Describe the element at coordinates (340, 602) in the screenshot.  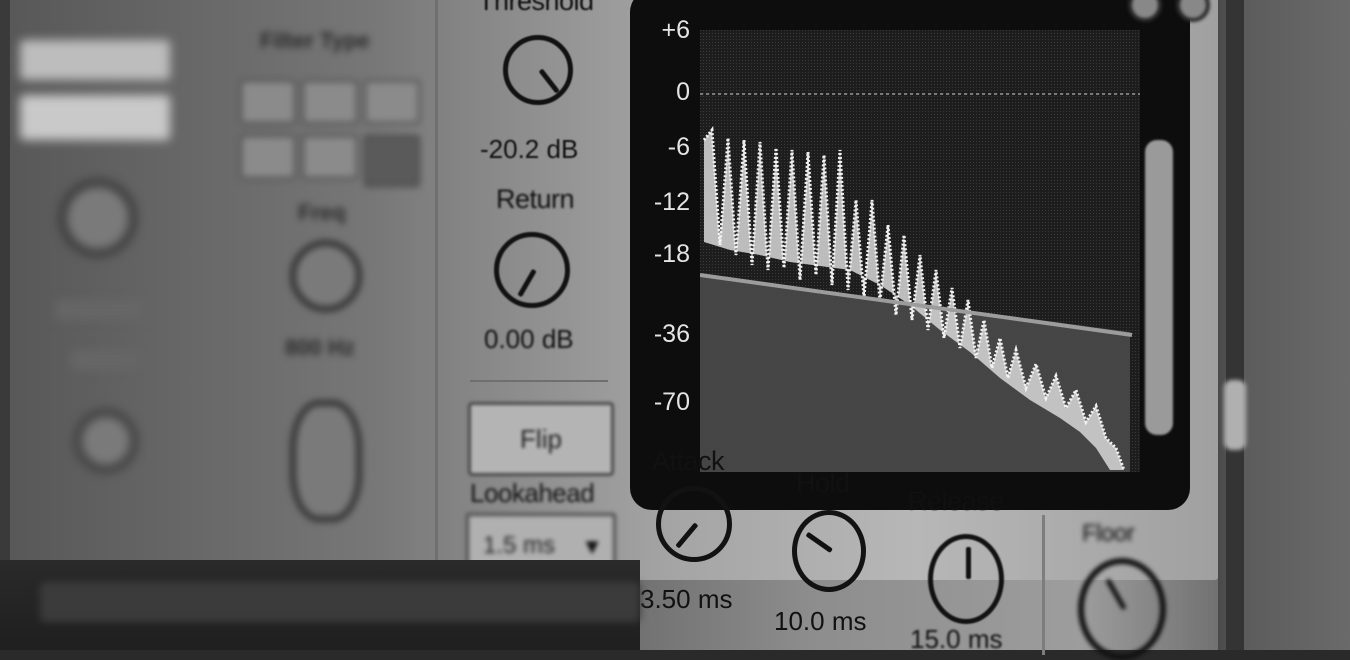
I see `bottom-device-bar` at that location.